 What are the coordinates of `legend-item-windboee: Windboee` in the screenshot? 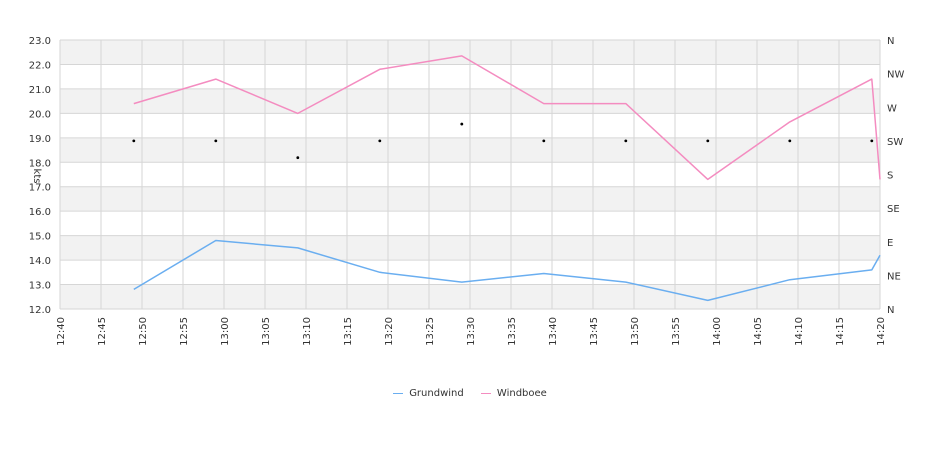 It's located at (513, 393).